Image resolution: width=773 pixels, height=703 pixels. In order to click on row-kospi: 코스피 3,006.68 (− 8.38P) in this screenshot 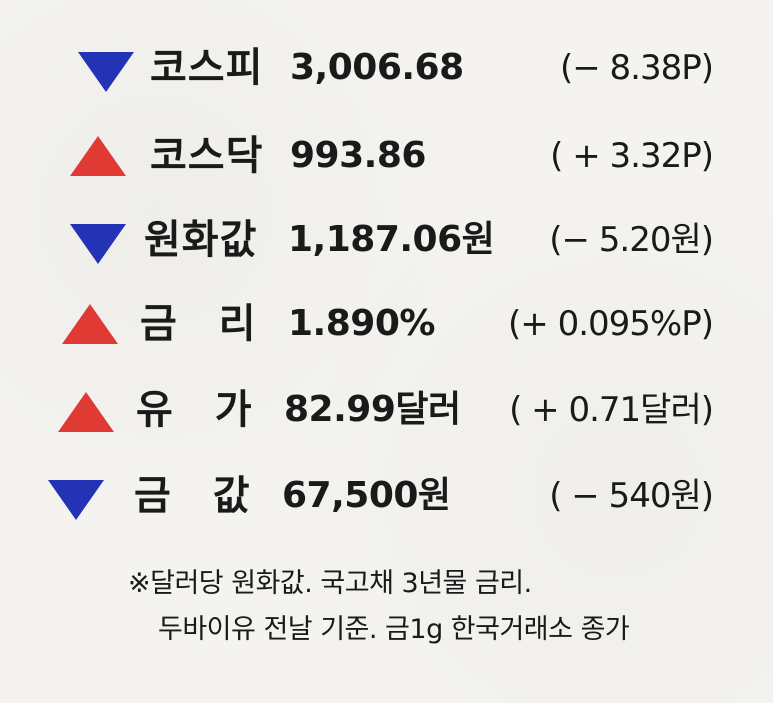, I will do `click(386, 68)`.